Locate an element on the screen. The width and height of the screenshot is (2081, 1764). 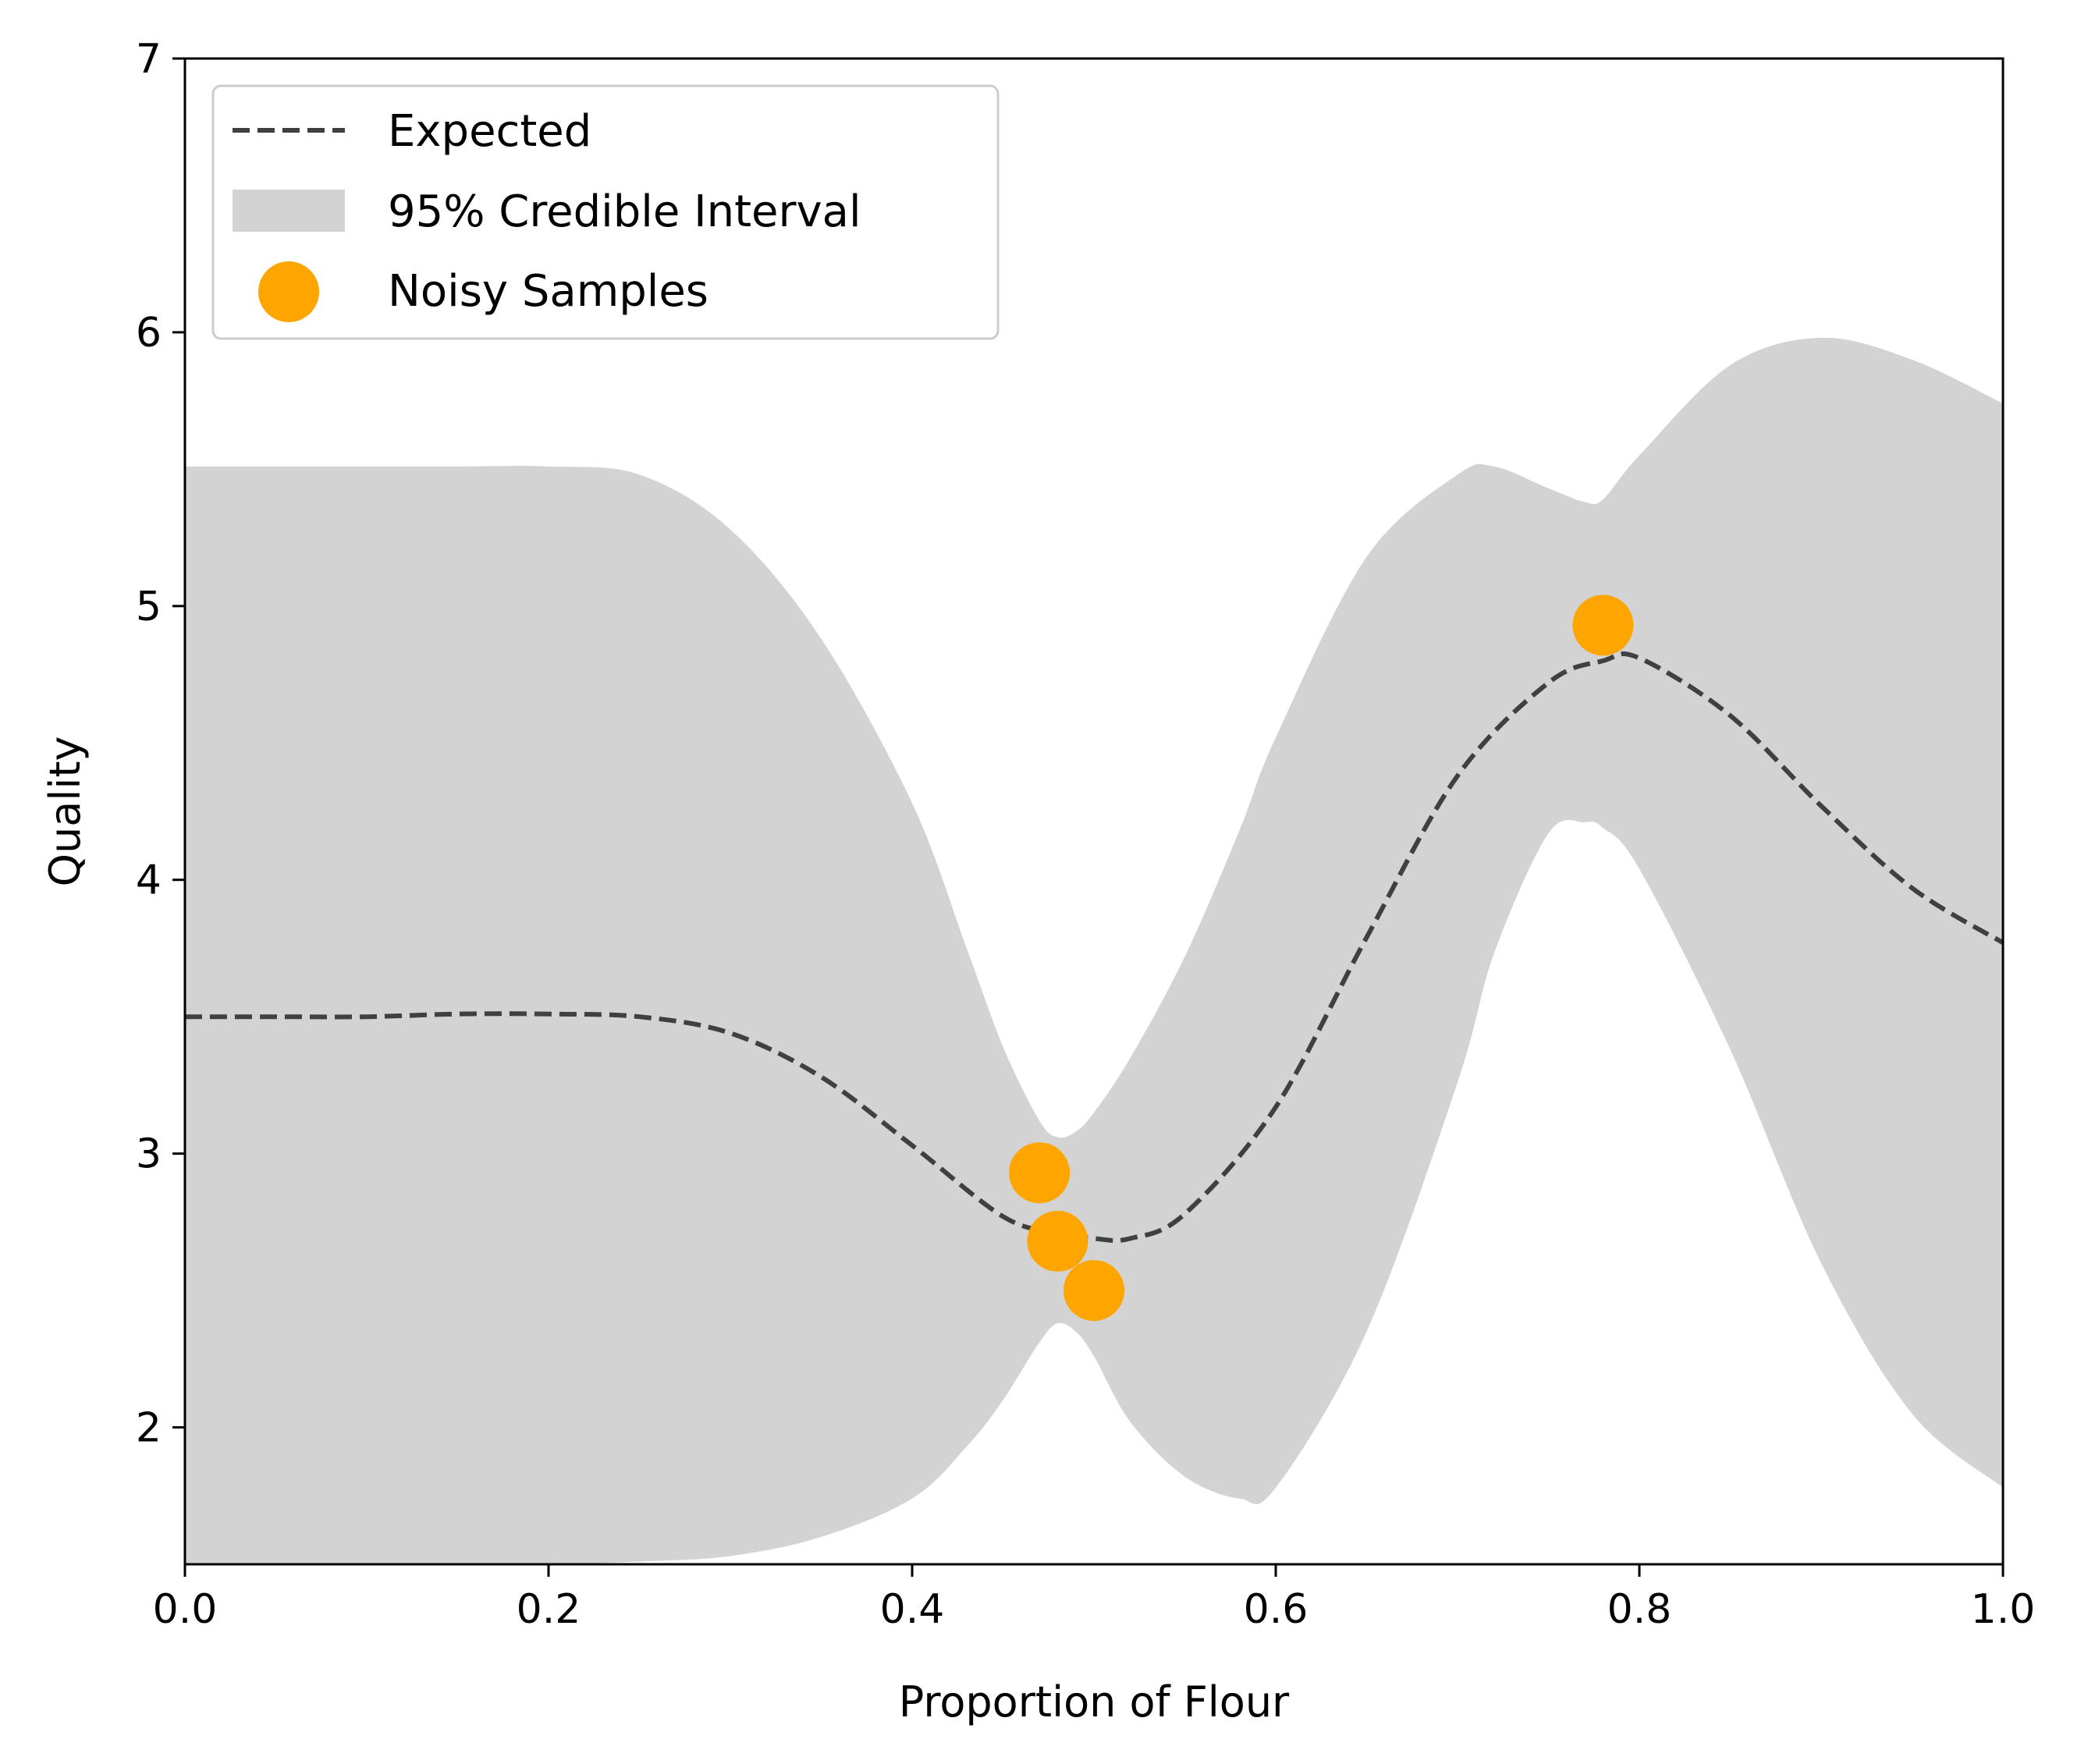
legend-label-credible-interval: 95% Credible Interval is located at coordinates (624, 211).